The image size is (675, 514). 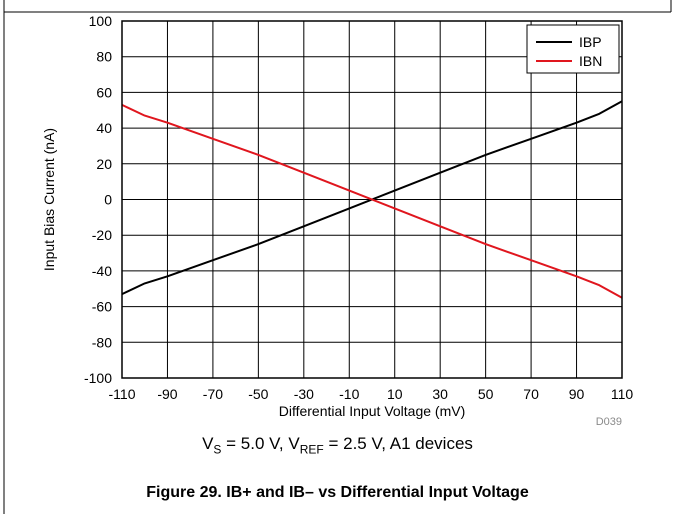 What do you see at coordinates (258, 394) in the screenshot?
I see `x-tick-label: -50` at bounding box center [258, 394].